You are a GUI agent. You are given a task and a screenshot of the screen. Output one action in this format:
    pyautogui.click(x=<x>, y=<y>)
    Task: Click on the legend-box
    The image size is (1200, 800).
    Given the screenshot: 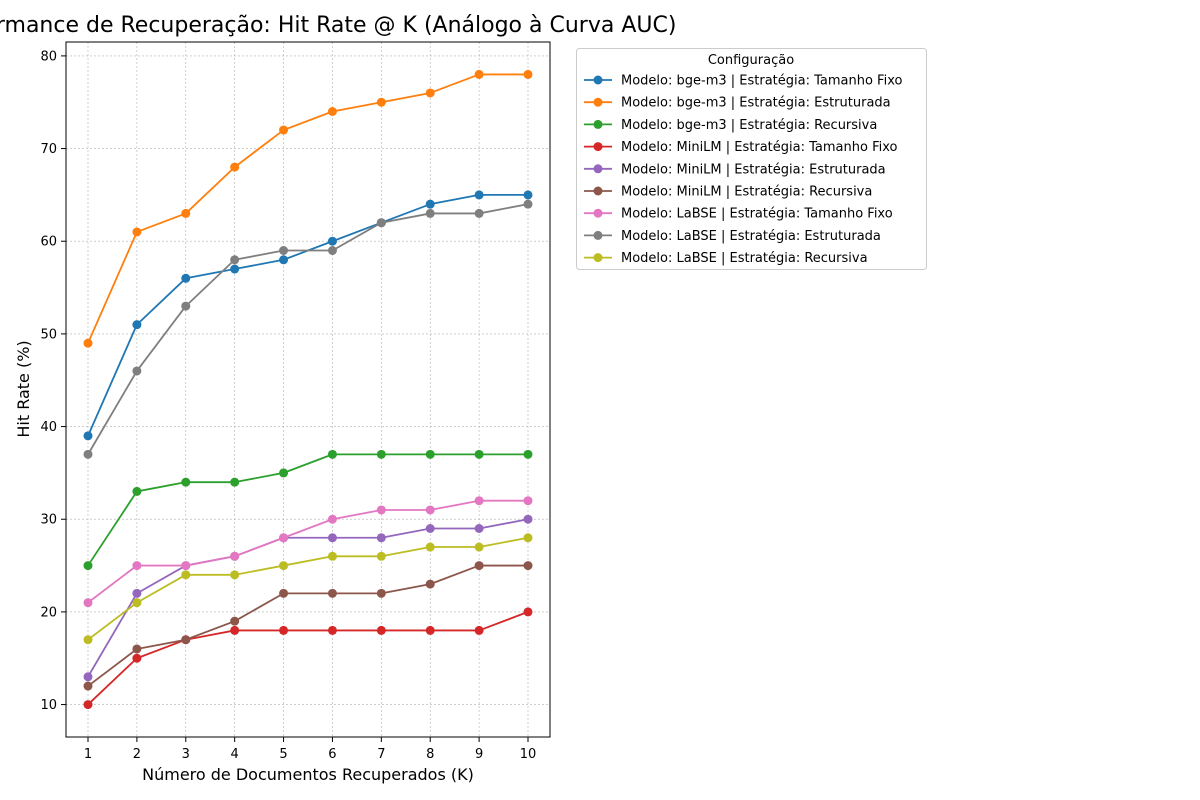 What is the action you would take?
    pyautogui.click(x=751, y=159)
    